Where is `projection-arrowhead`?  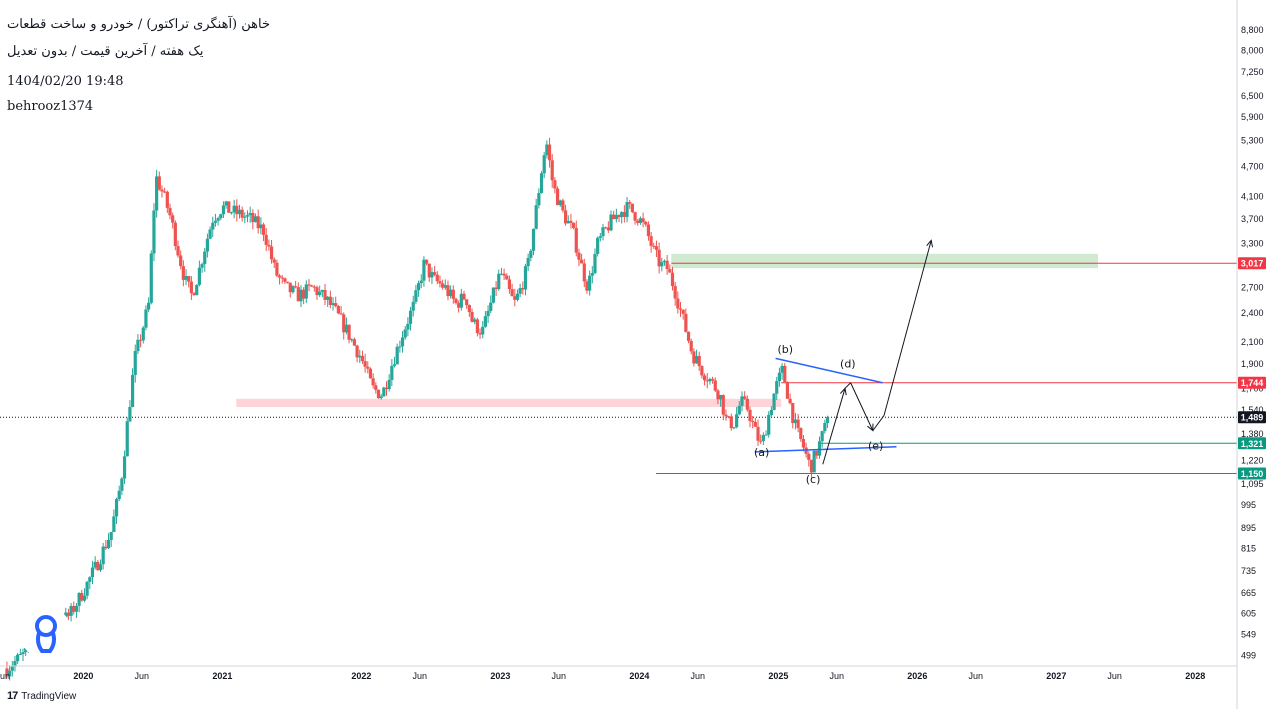 projection-arrowhead is located at coordinates (870, 427).